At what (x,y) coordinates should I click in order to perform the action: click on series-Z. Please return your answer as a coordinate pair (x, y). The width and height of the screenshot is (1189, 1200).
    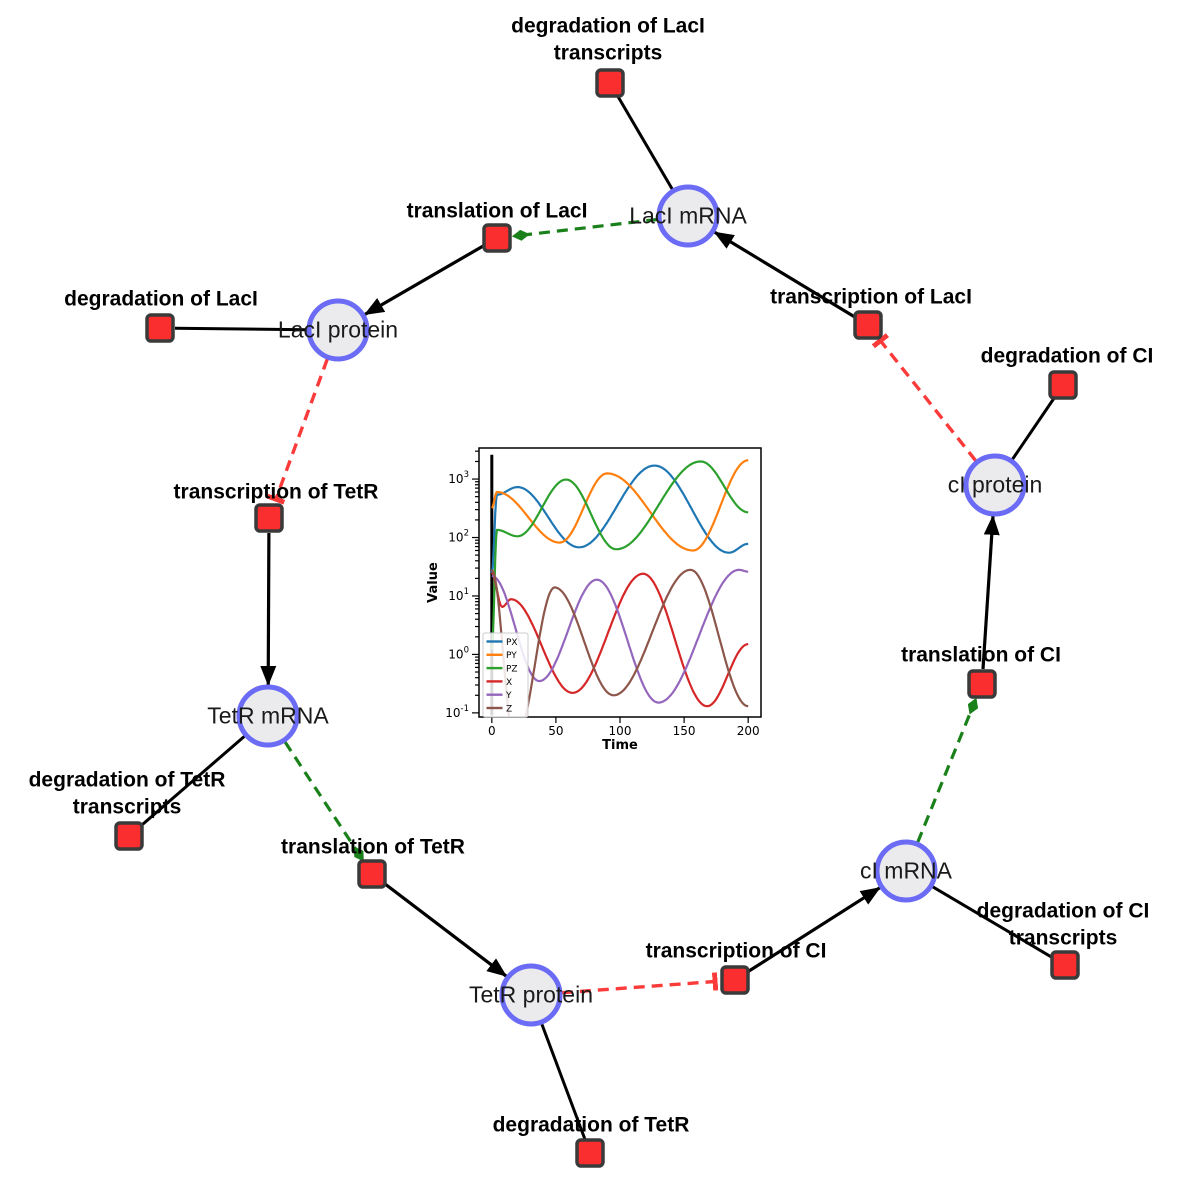
    Looking at the image, I should click on (619, 642).